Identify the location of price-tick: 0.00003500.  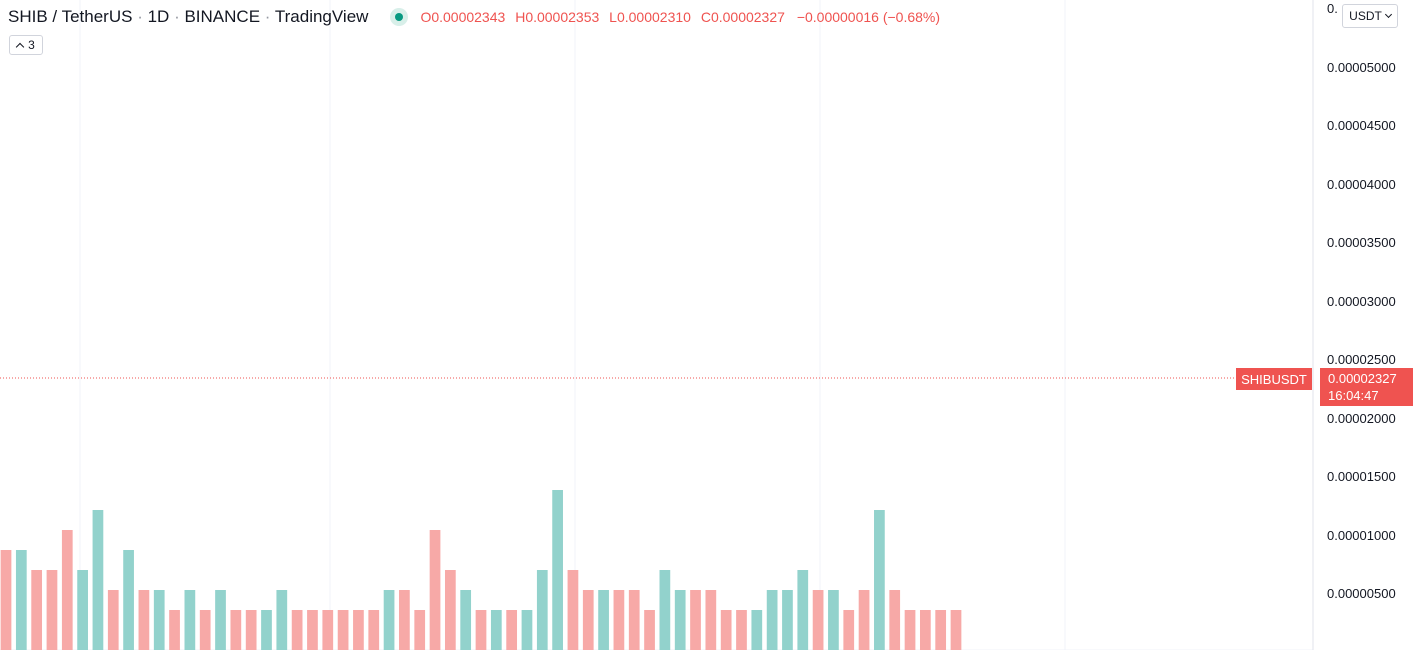
(1361, 242).